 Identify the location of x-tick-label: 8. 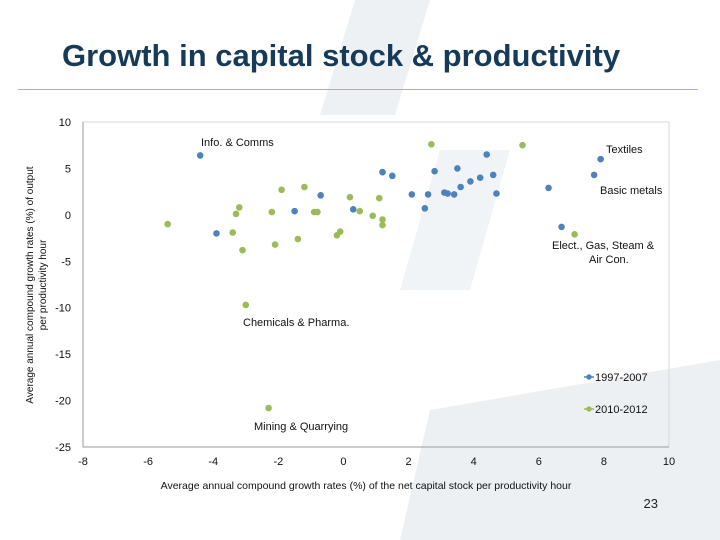
(604, 462).